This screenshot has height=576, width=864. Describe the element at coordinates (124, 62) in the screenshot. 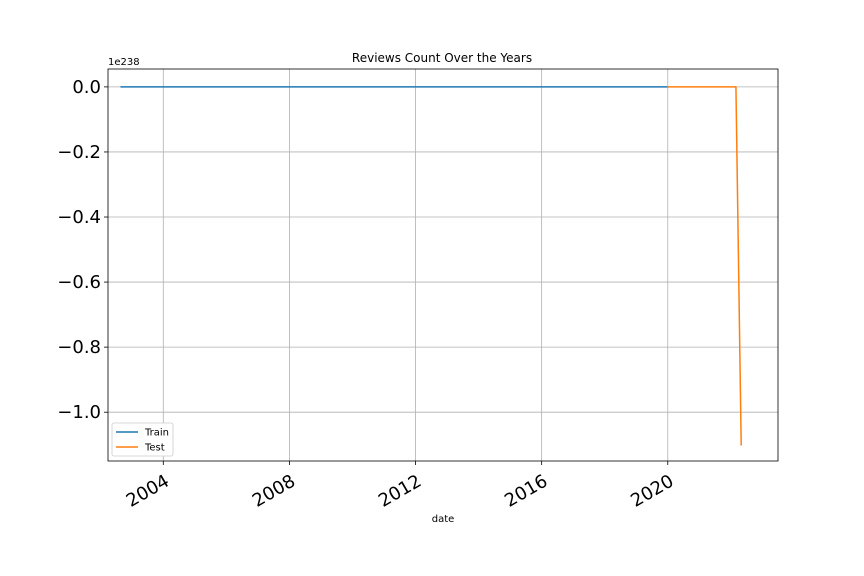

I see `y-axis-offset-label: 1e238` at that location.